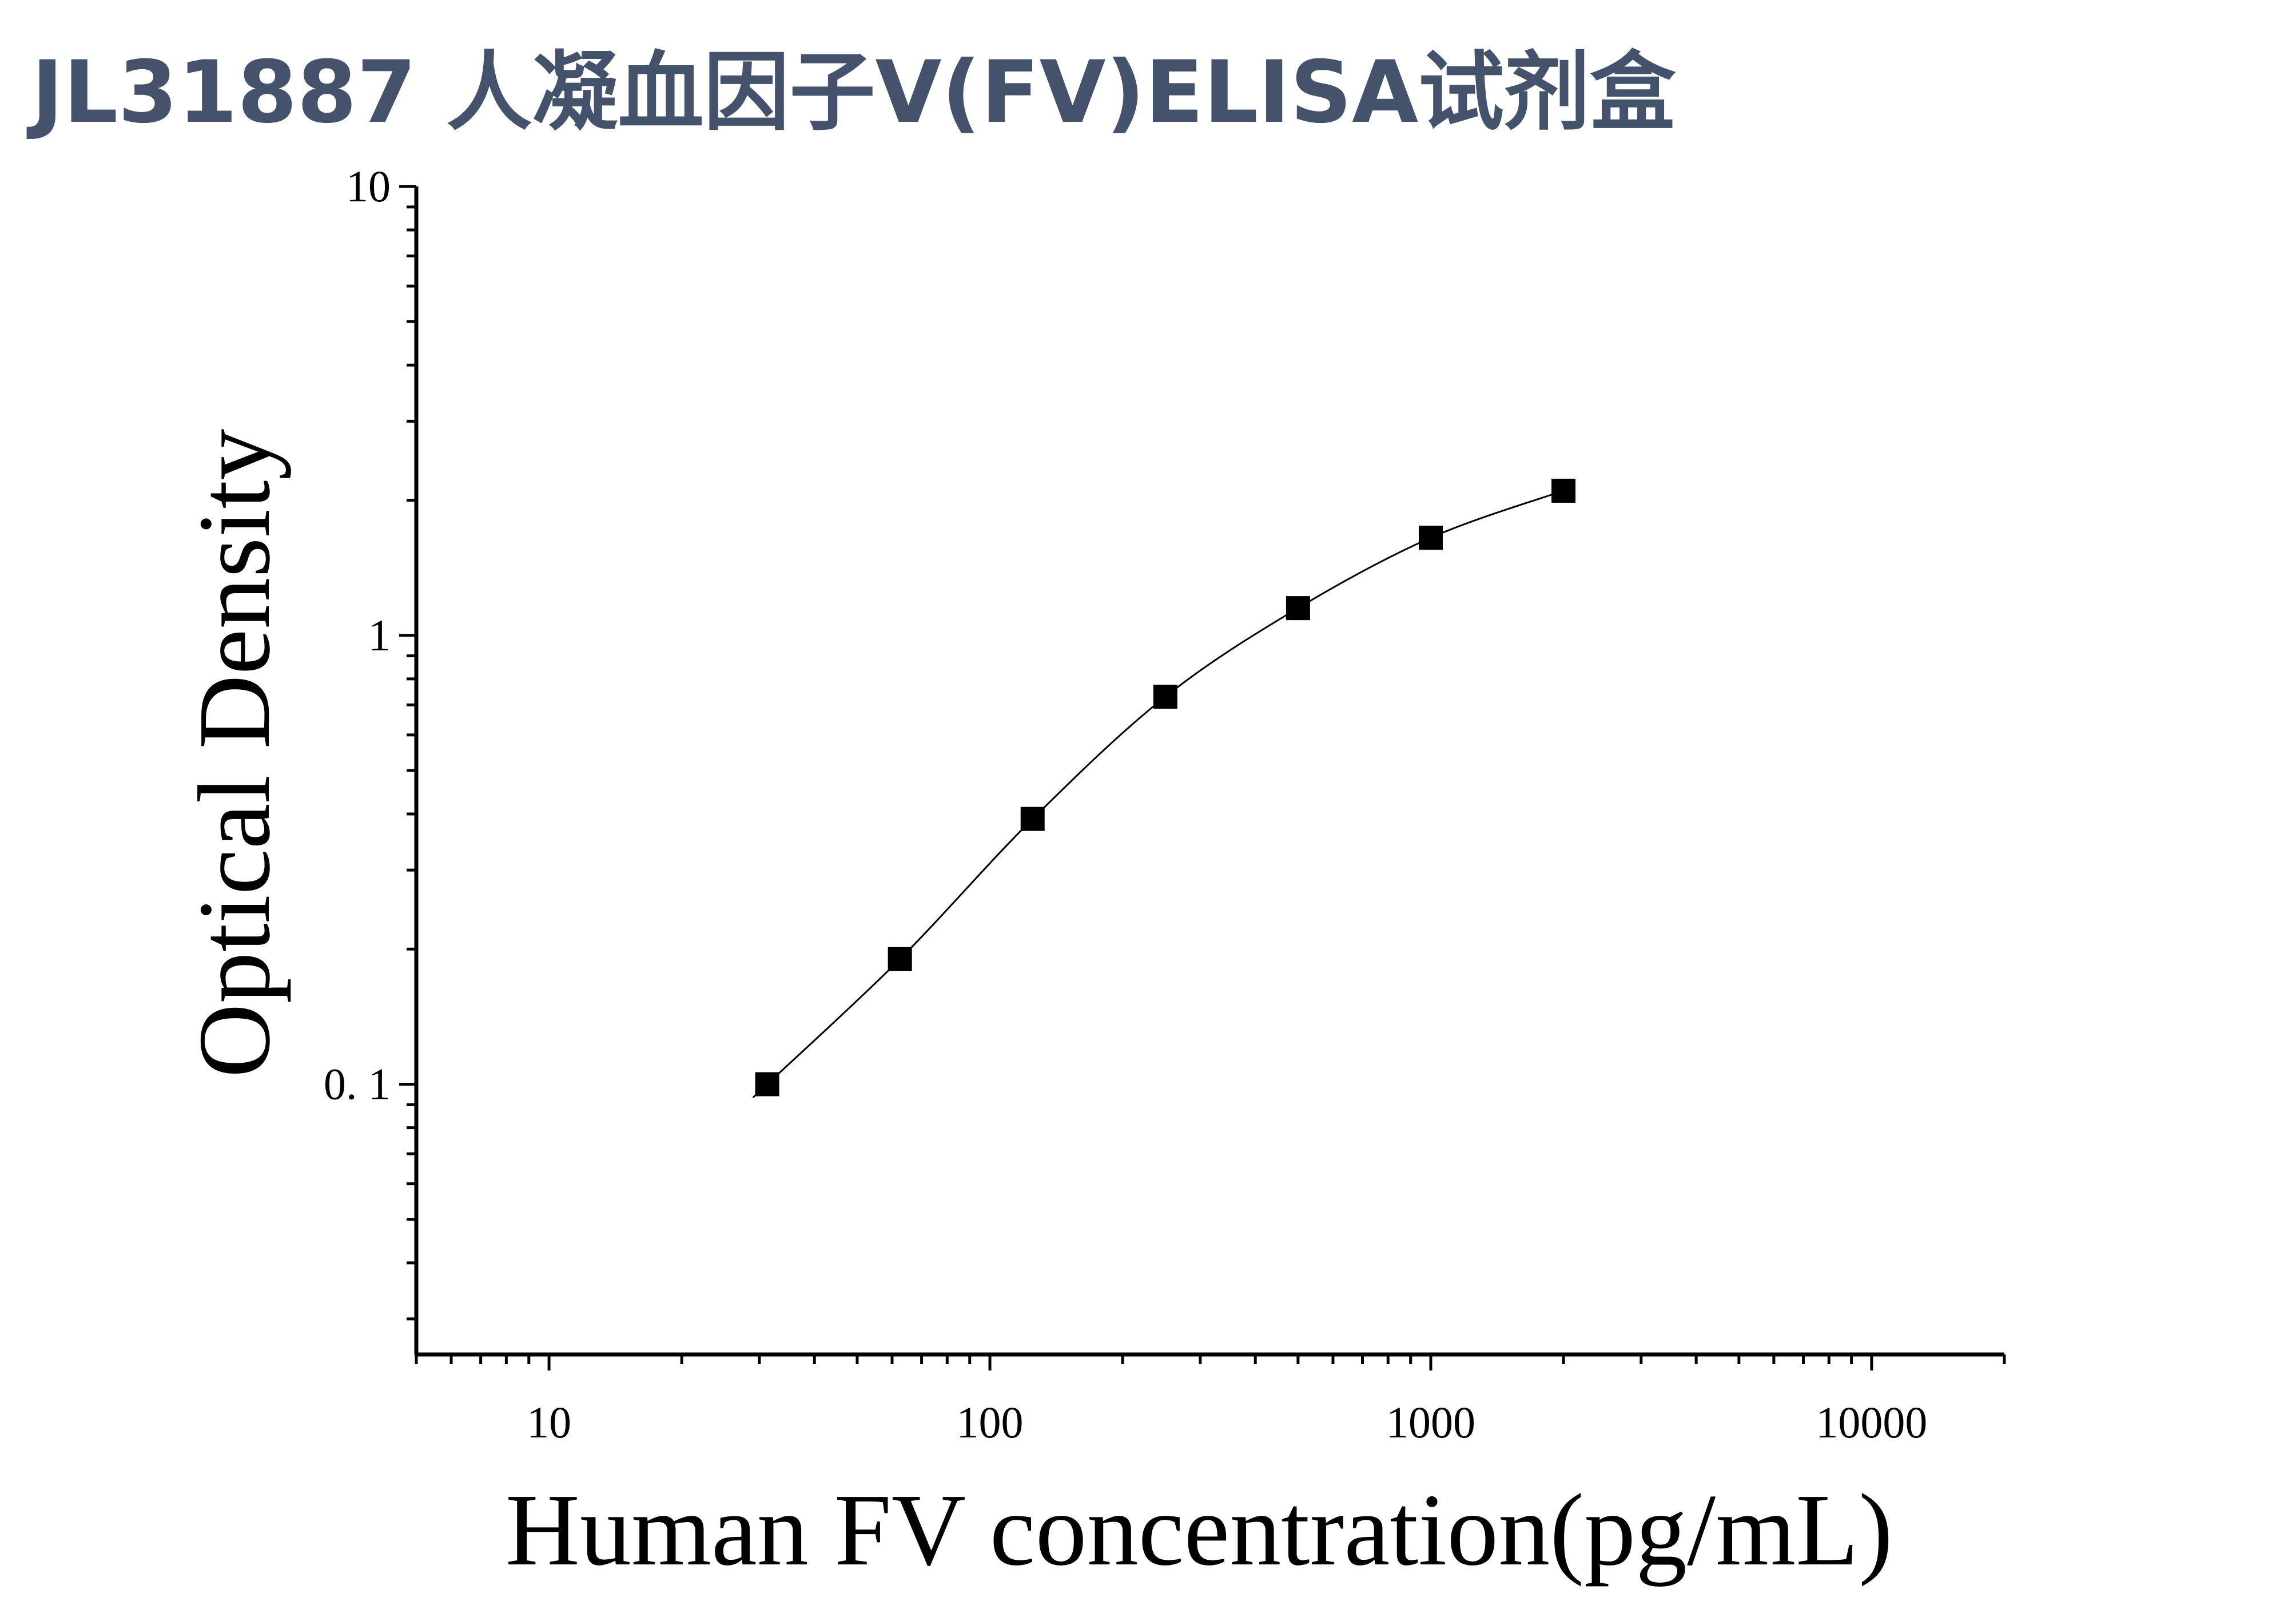 This screenshot has width=2296, height=1605. What do you see at coordinates (1158, 794) in the screenshot?
I see `fit-curve` at bounding box center [1158, 794].